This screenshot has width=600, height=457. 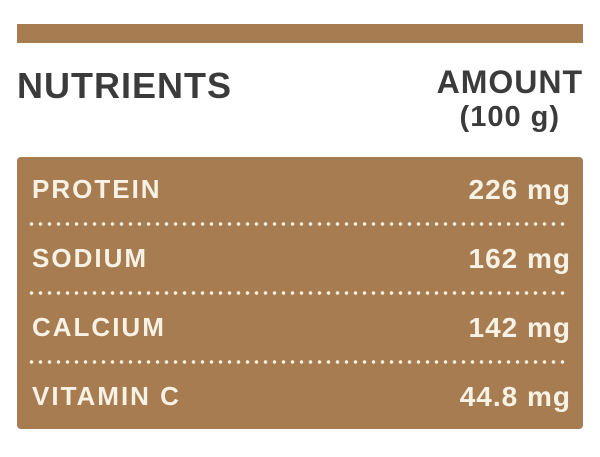 What do you see at coordinates (300, 98) in the screenshot?
I see `table-header: NUTRIENTS AMOUNT (100 g)` at bounding box center [300, 98].